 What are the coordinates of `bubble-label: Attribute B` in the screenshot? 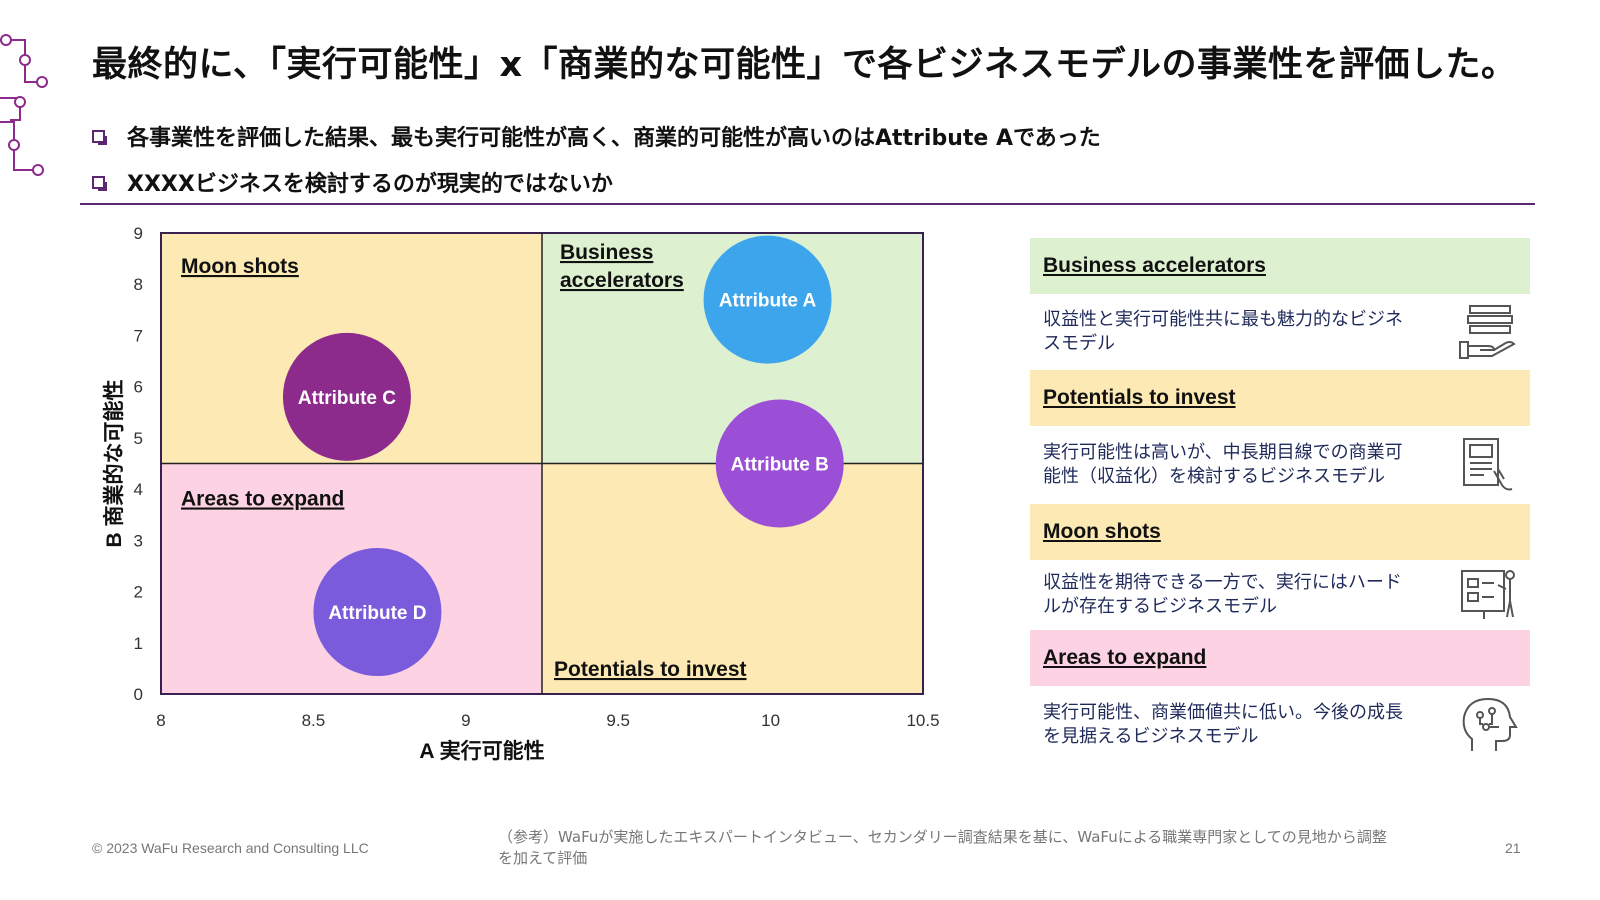 It's located at (780, 465).